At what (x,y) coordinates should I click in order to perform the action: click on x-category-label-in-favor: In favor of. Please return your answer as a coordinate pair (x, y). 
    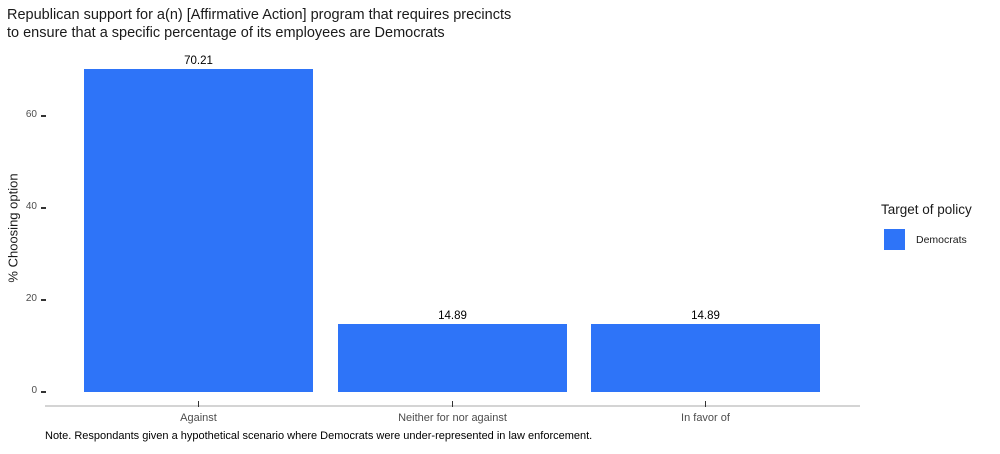
    Looking at the image, I should click on (705, 418).